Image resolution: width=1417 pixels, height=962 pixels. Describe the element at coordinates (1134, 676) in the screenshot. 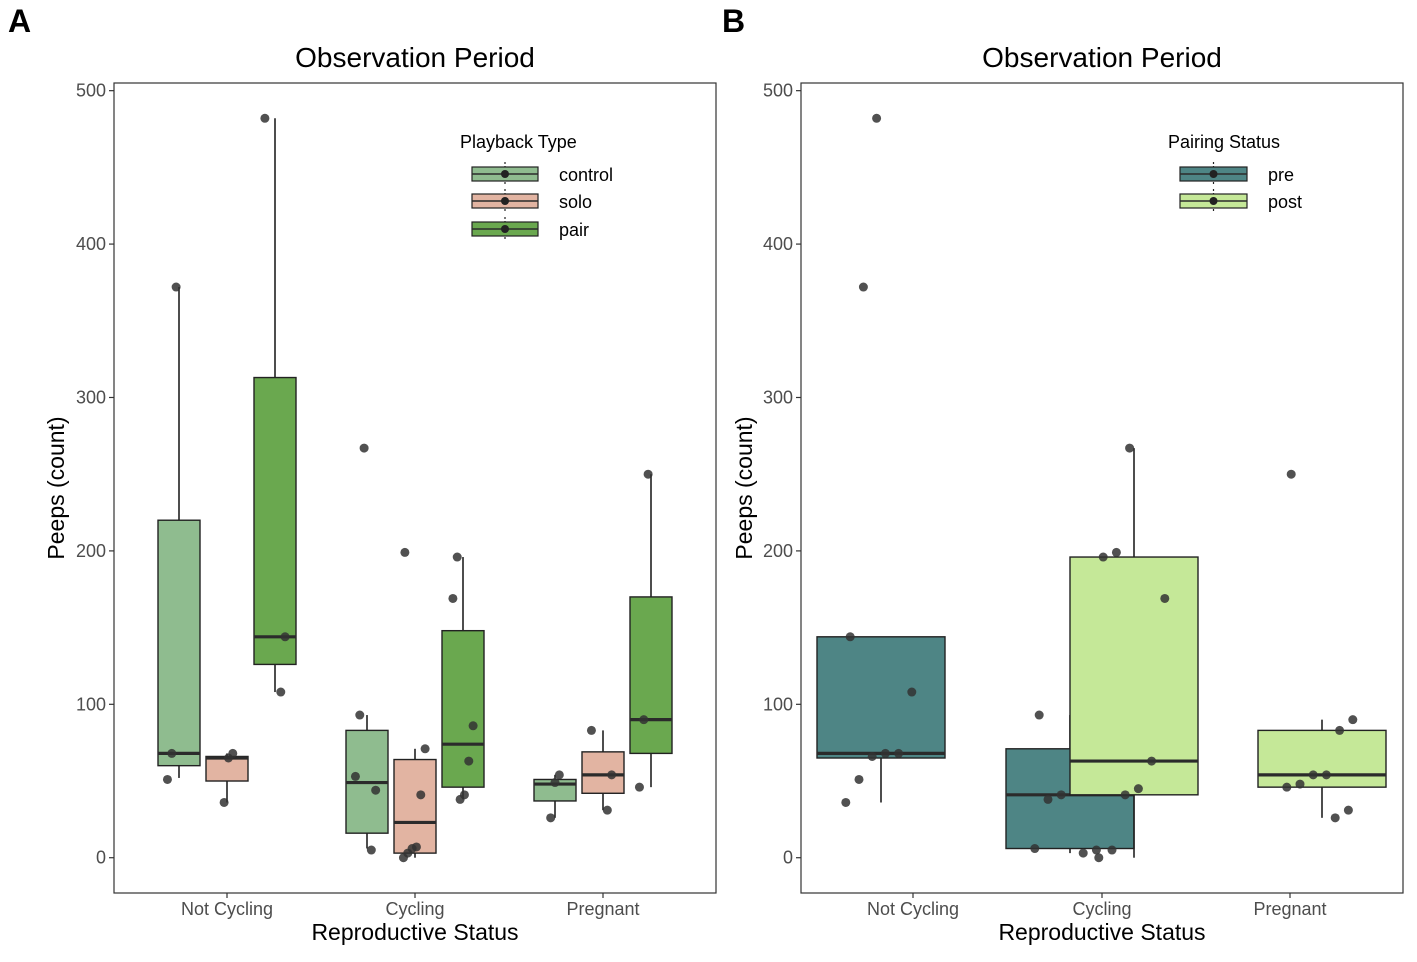

I see `panel-b-cycling-post-box` at that location.